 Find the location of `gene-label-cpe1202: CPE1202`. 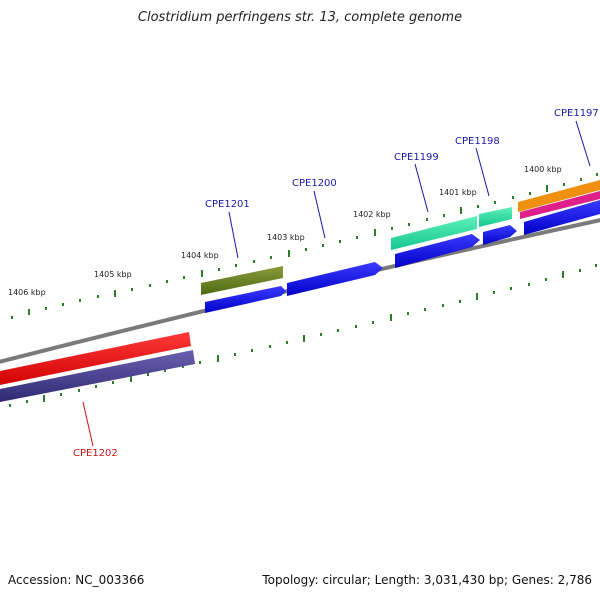

gene-label-cpe1202: CPE1202 is located at coordinates (95, 453).